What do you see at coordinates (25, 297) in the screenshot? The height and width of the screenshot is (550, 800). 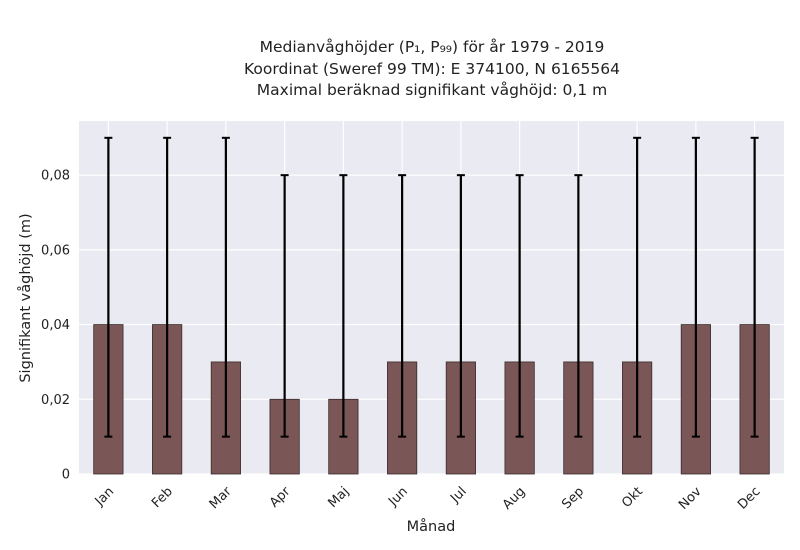 I see `y-axis-label: Signifikant våghöjd (m)` at bounding box center [25, 297].